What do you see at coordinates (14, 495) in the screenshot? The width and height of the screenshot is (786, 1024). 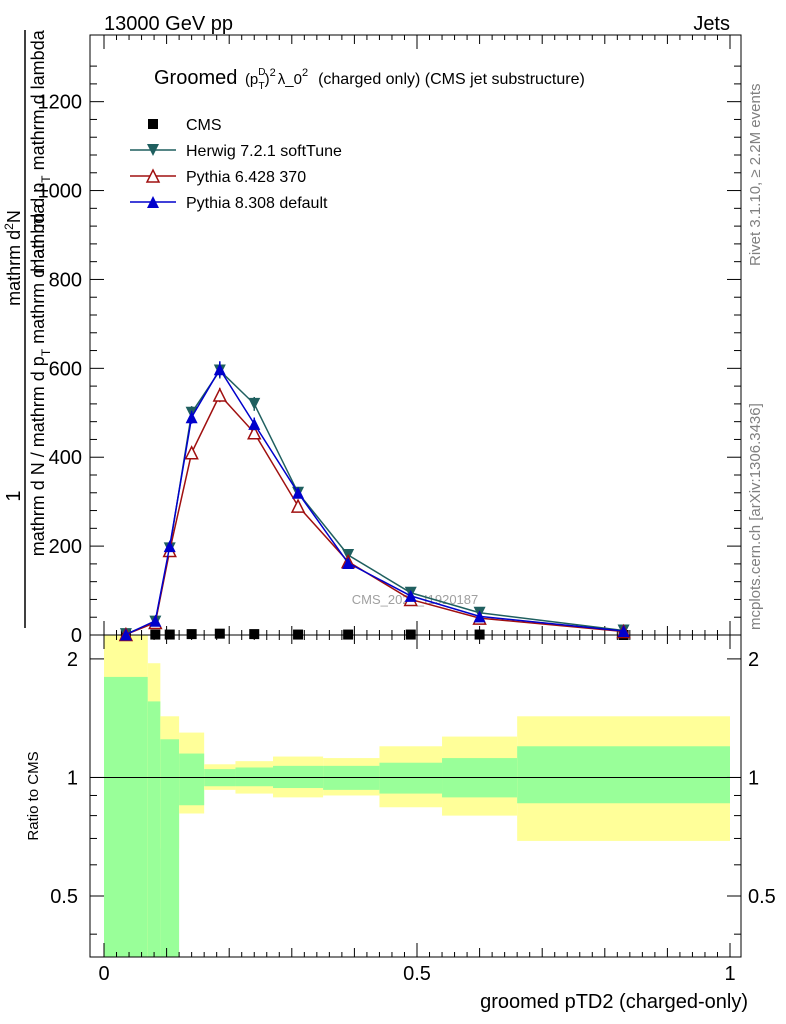 I see `ylabel-one: 1` at bounding box center [14, 495].